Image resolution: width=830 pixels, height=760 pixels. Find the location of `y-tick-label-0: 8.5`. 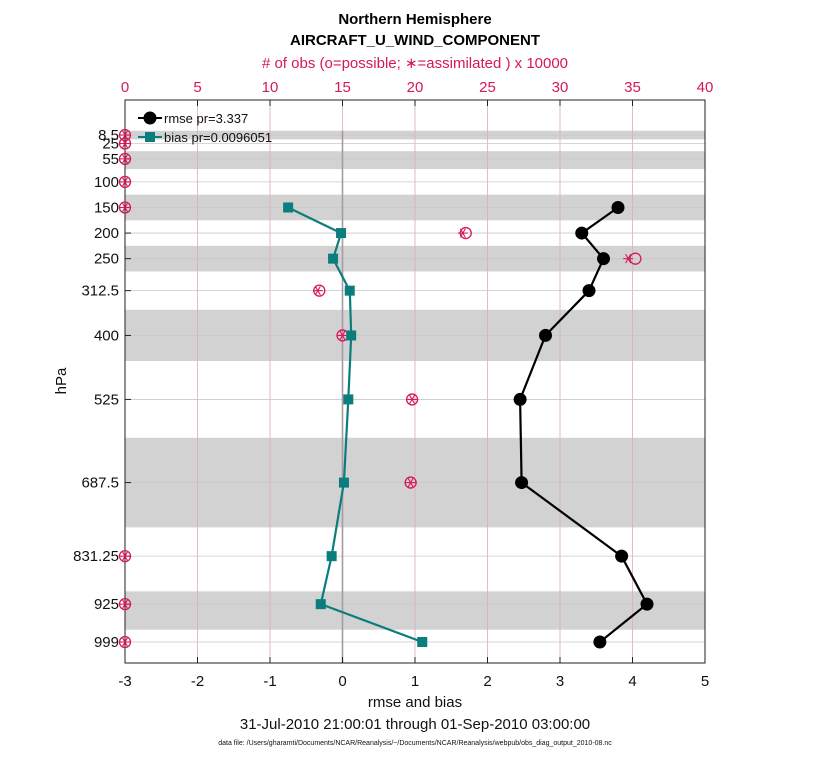

y-tick-label-0: 8.5 is located at coordinates (108, 135).